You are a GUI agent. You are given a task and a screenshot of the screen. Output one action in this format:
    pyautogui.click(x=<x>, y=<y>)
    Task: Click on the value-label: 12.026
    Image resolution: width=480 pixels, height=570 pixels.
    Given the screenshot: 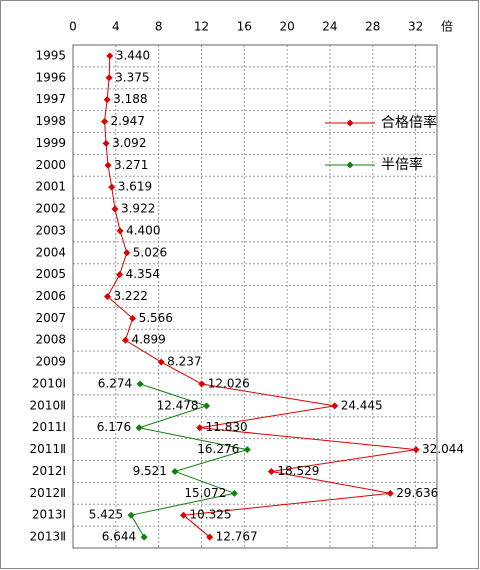 What is the action you would take?
    pyautogui.click(x=229, y=383)
    